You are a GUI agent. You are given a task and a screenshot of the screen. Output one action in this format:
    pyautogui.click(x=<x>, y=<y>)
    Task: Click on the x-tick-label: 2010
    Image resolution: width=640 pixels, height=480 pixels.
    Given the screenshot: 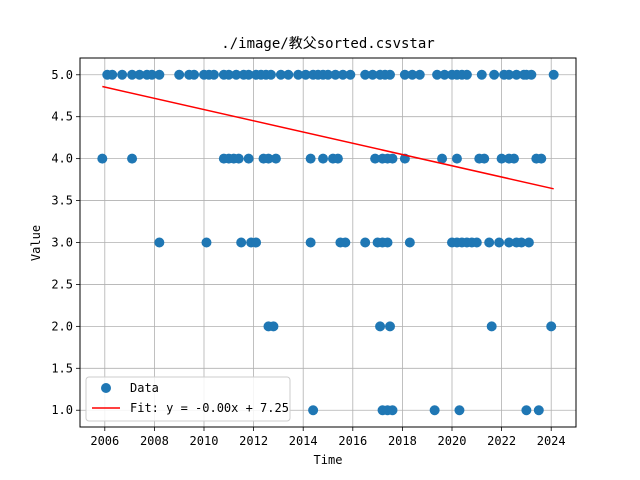 What is the action you would take?
    pyautogui.click(x=204, y=441)
    